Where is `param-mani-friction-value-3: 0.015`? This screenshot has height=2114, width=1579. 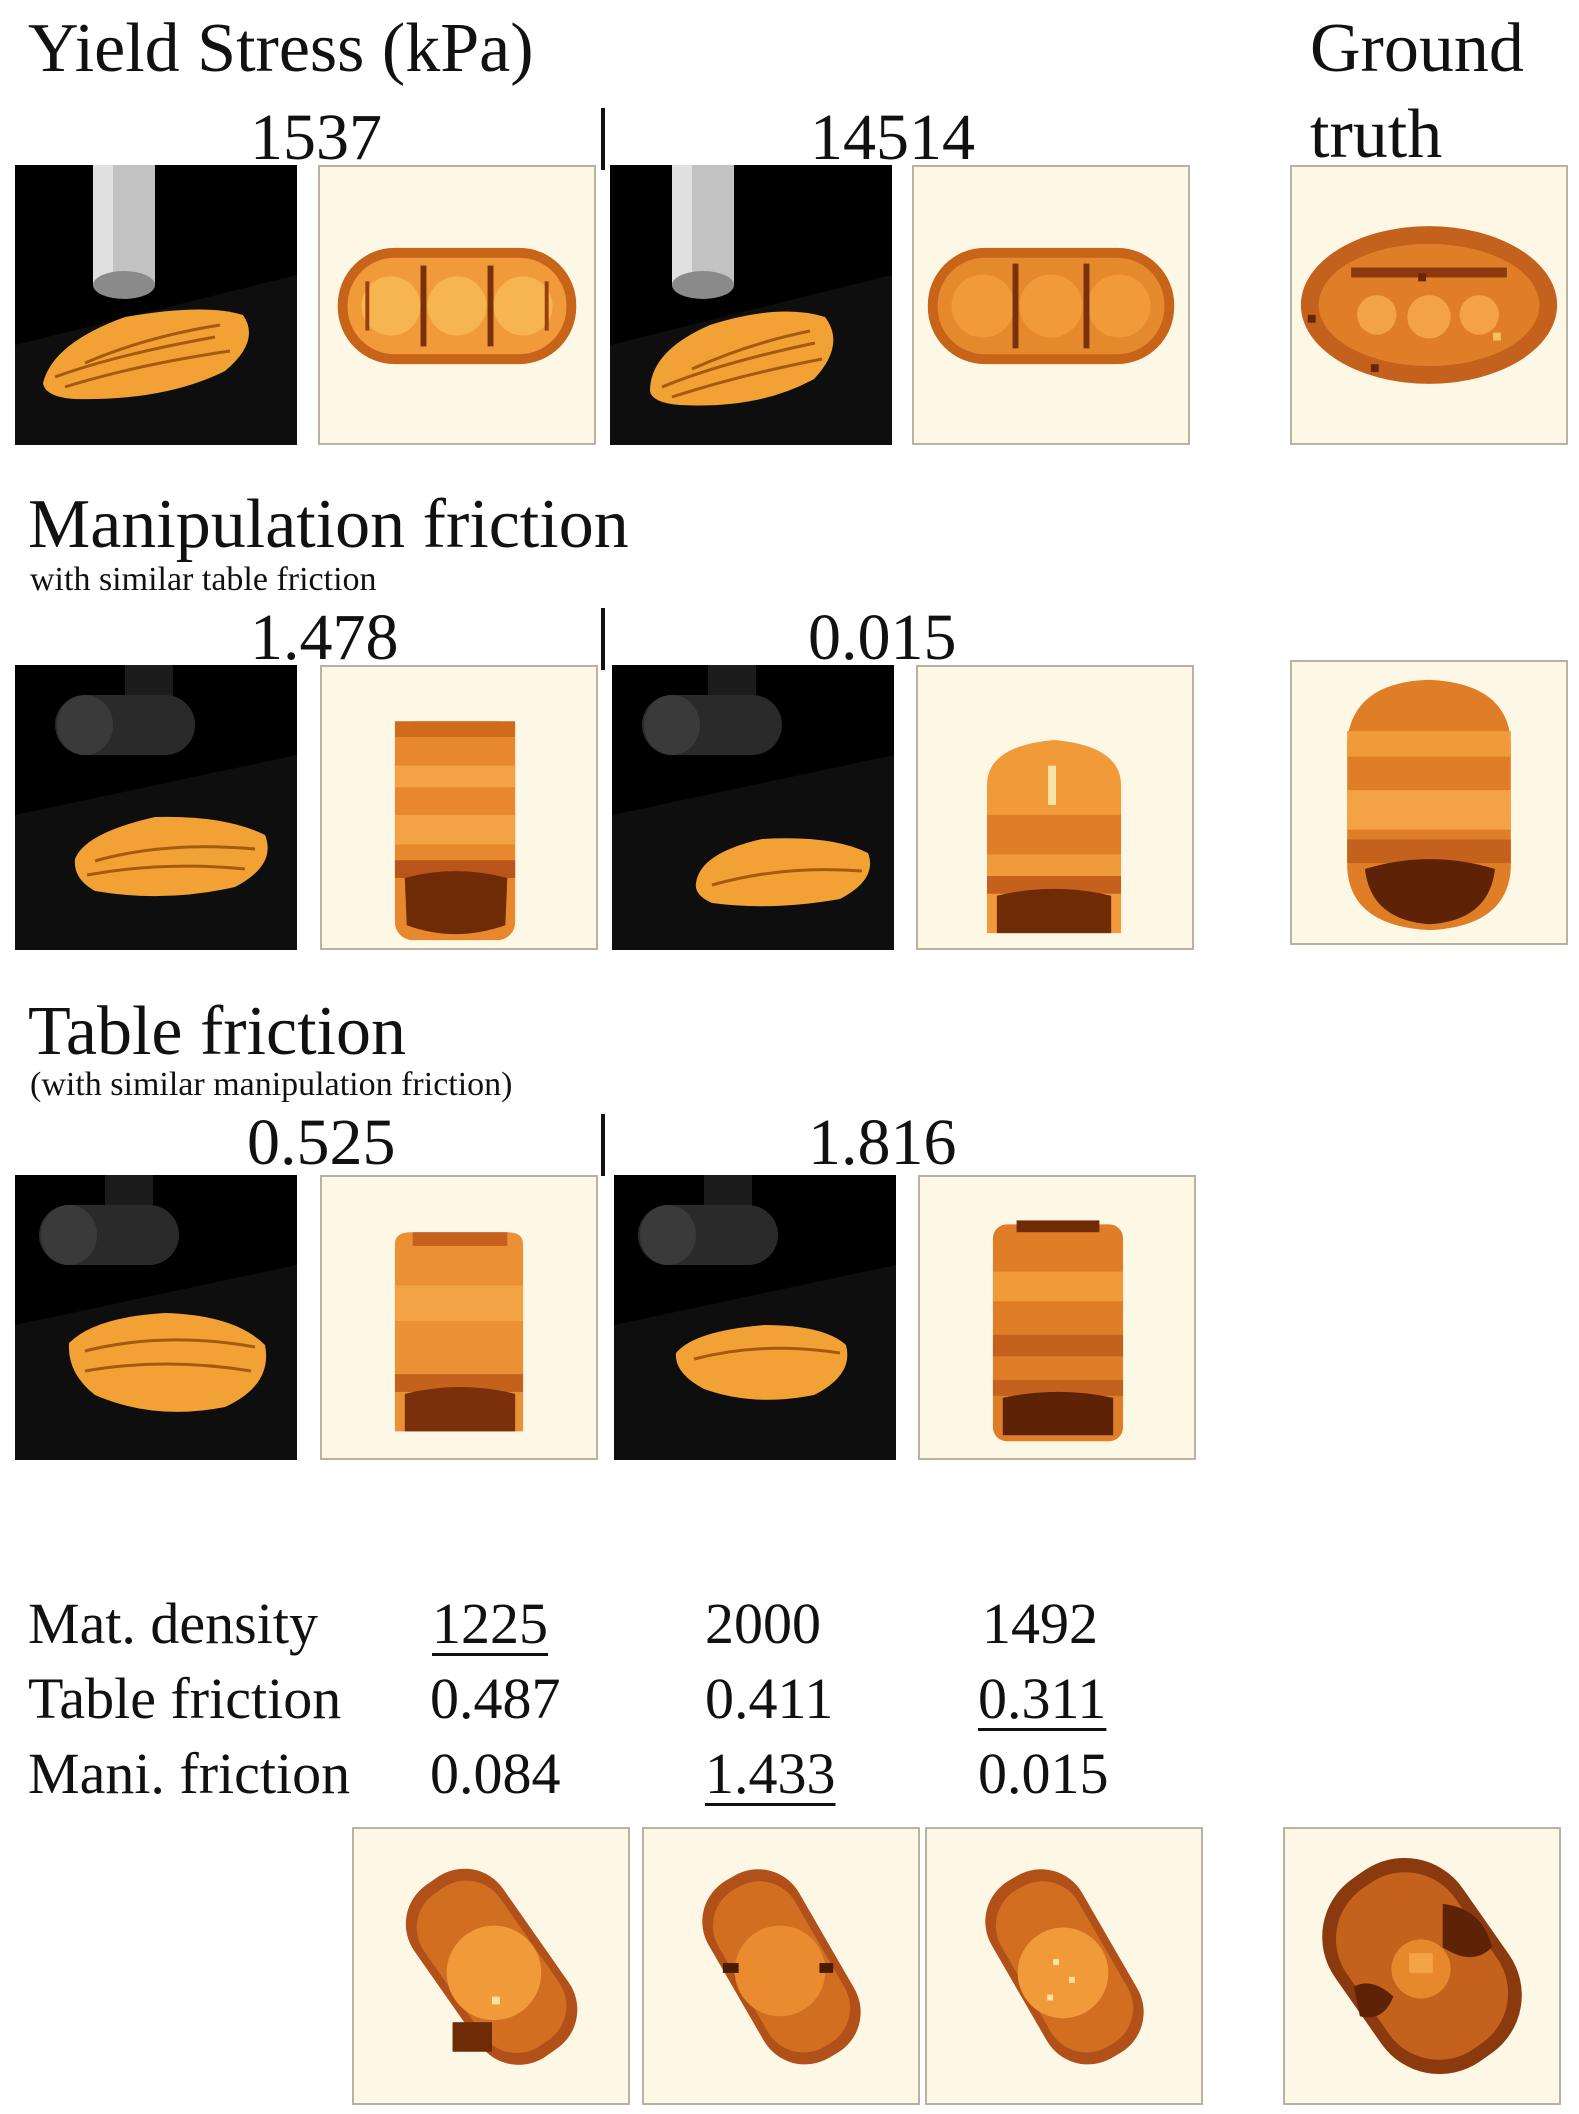 param-mani-friction-value-3: 0.015 is located at coordinates (1043, 1773).